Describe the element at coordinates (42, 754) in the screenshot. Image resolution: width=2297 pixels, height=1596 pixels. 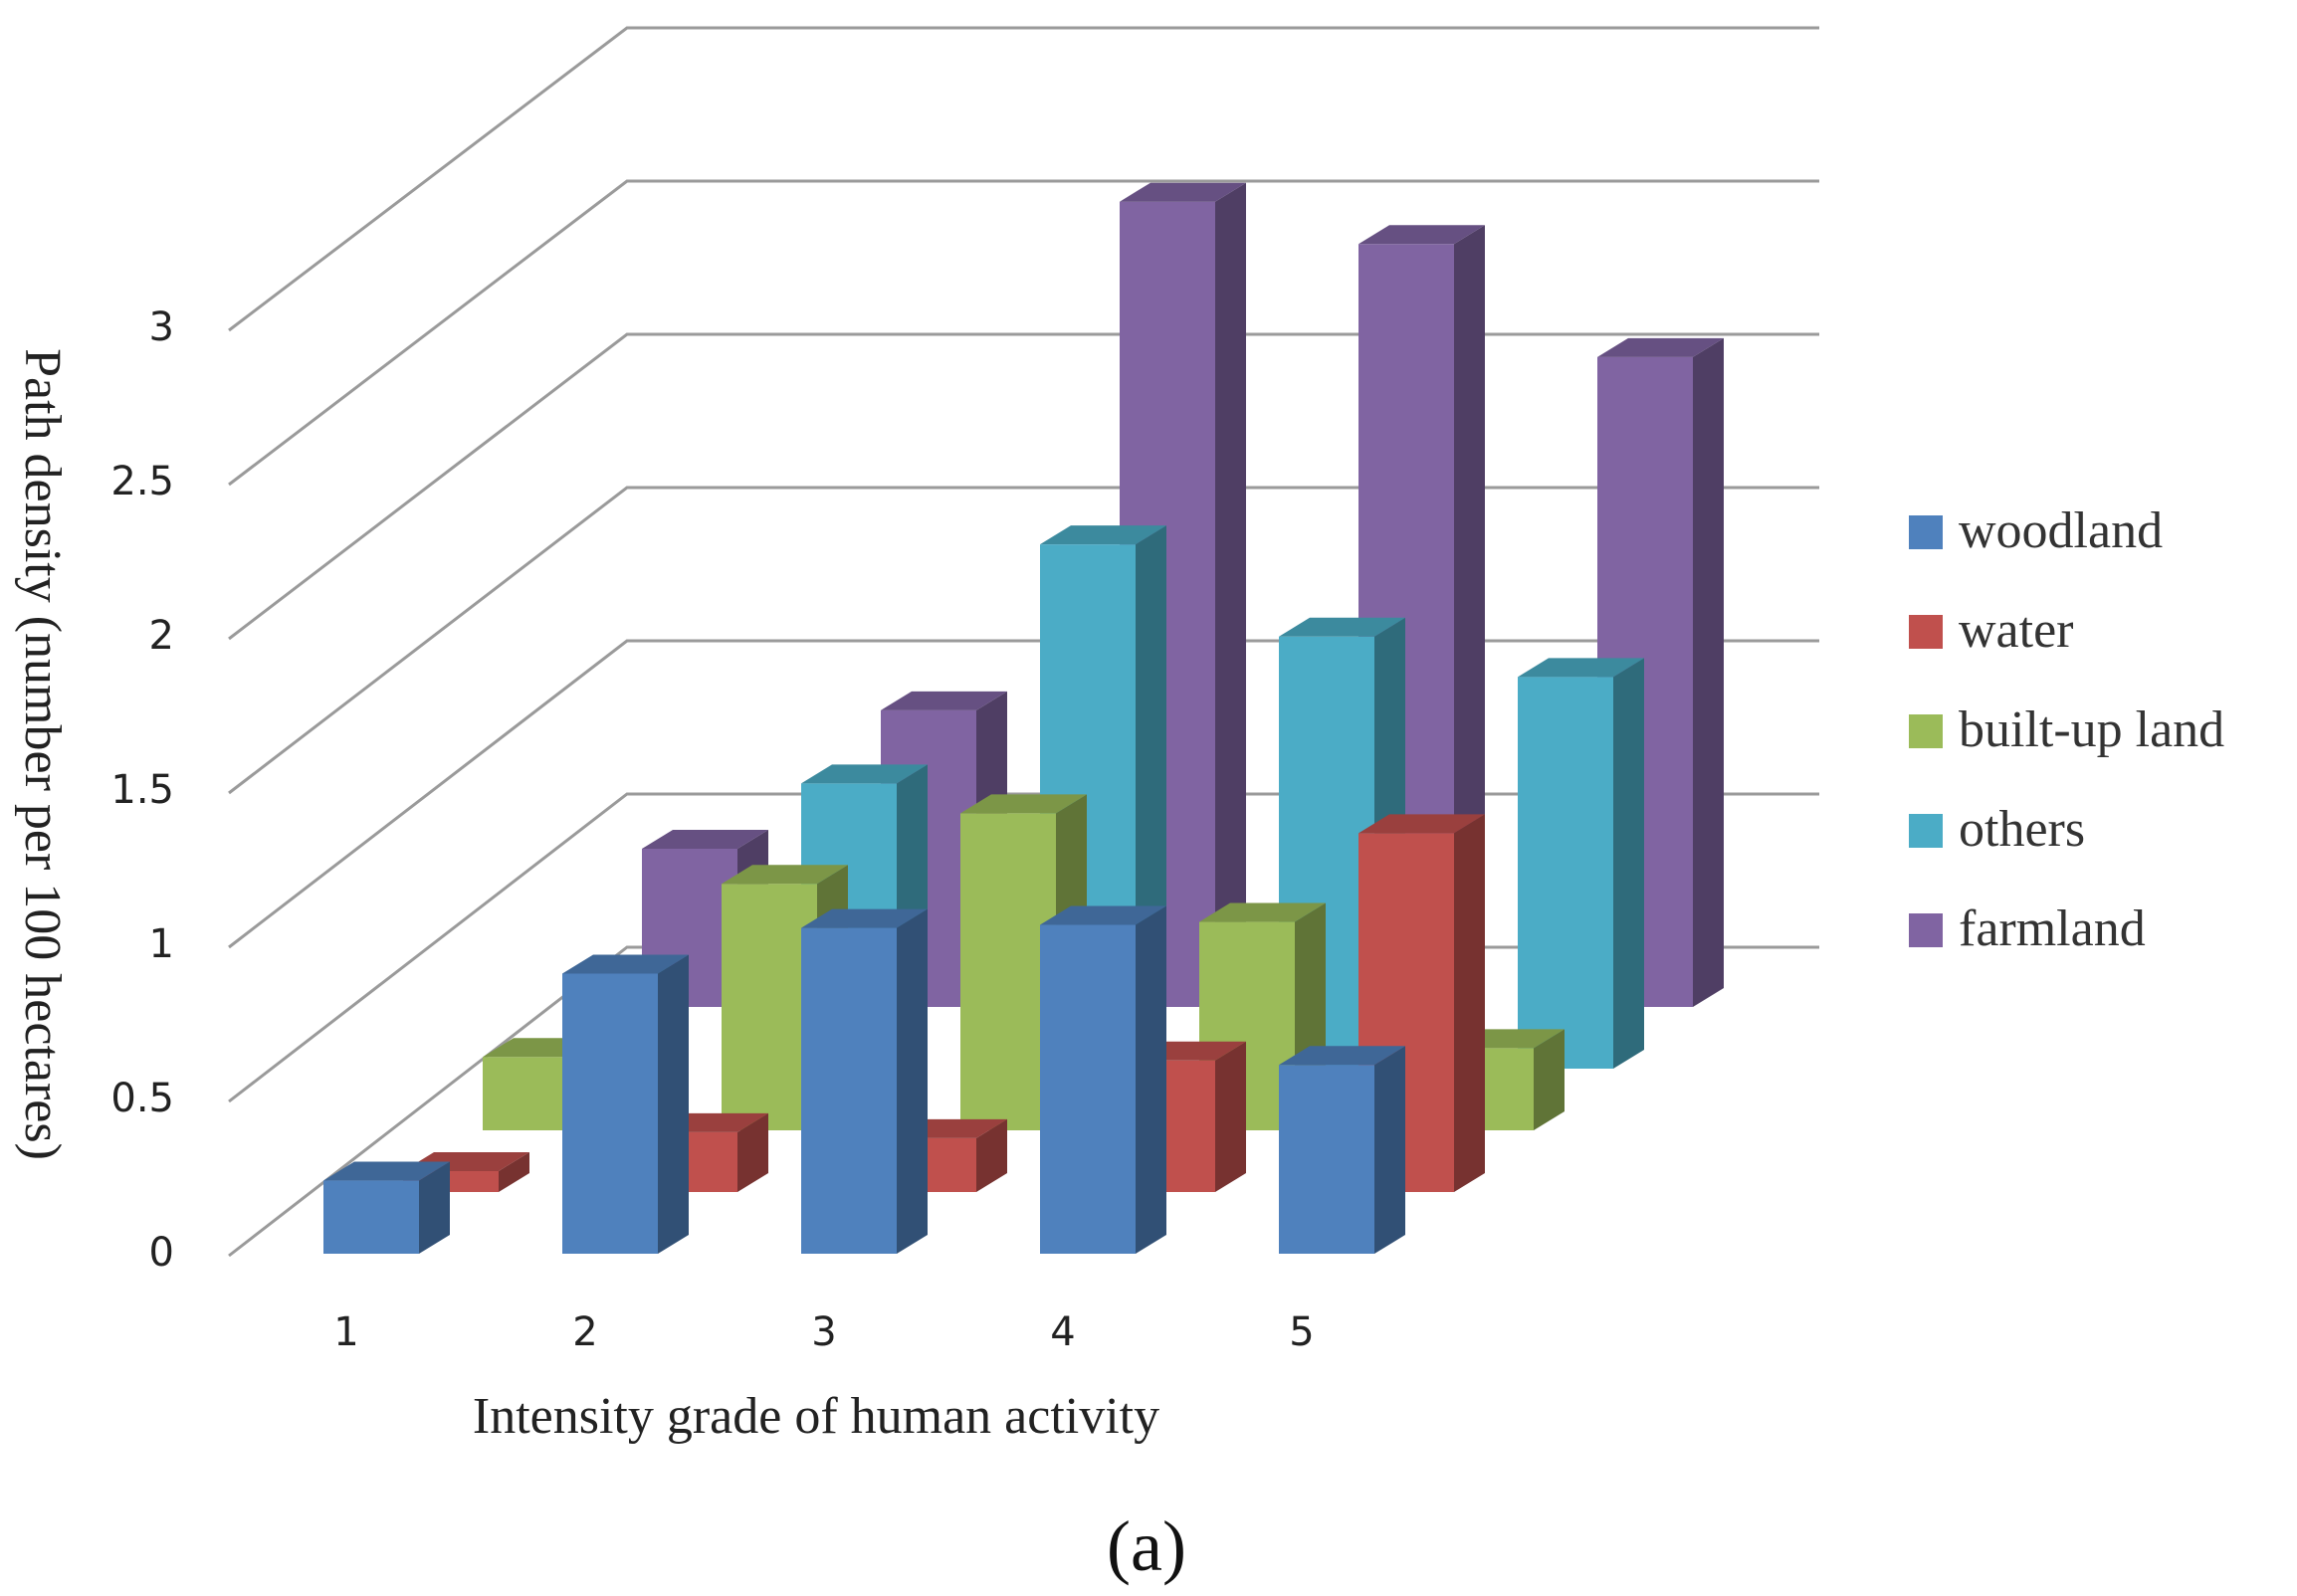
I see `y-axis-title: Path density (number per 100 hectares)` at that location.